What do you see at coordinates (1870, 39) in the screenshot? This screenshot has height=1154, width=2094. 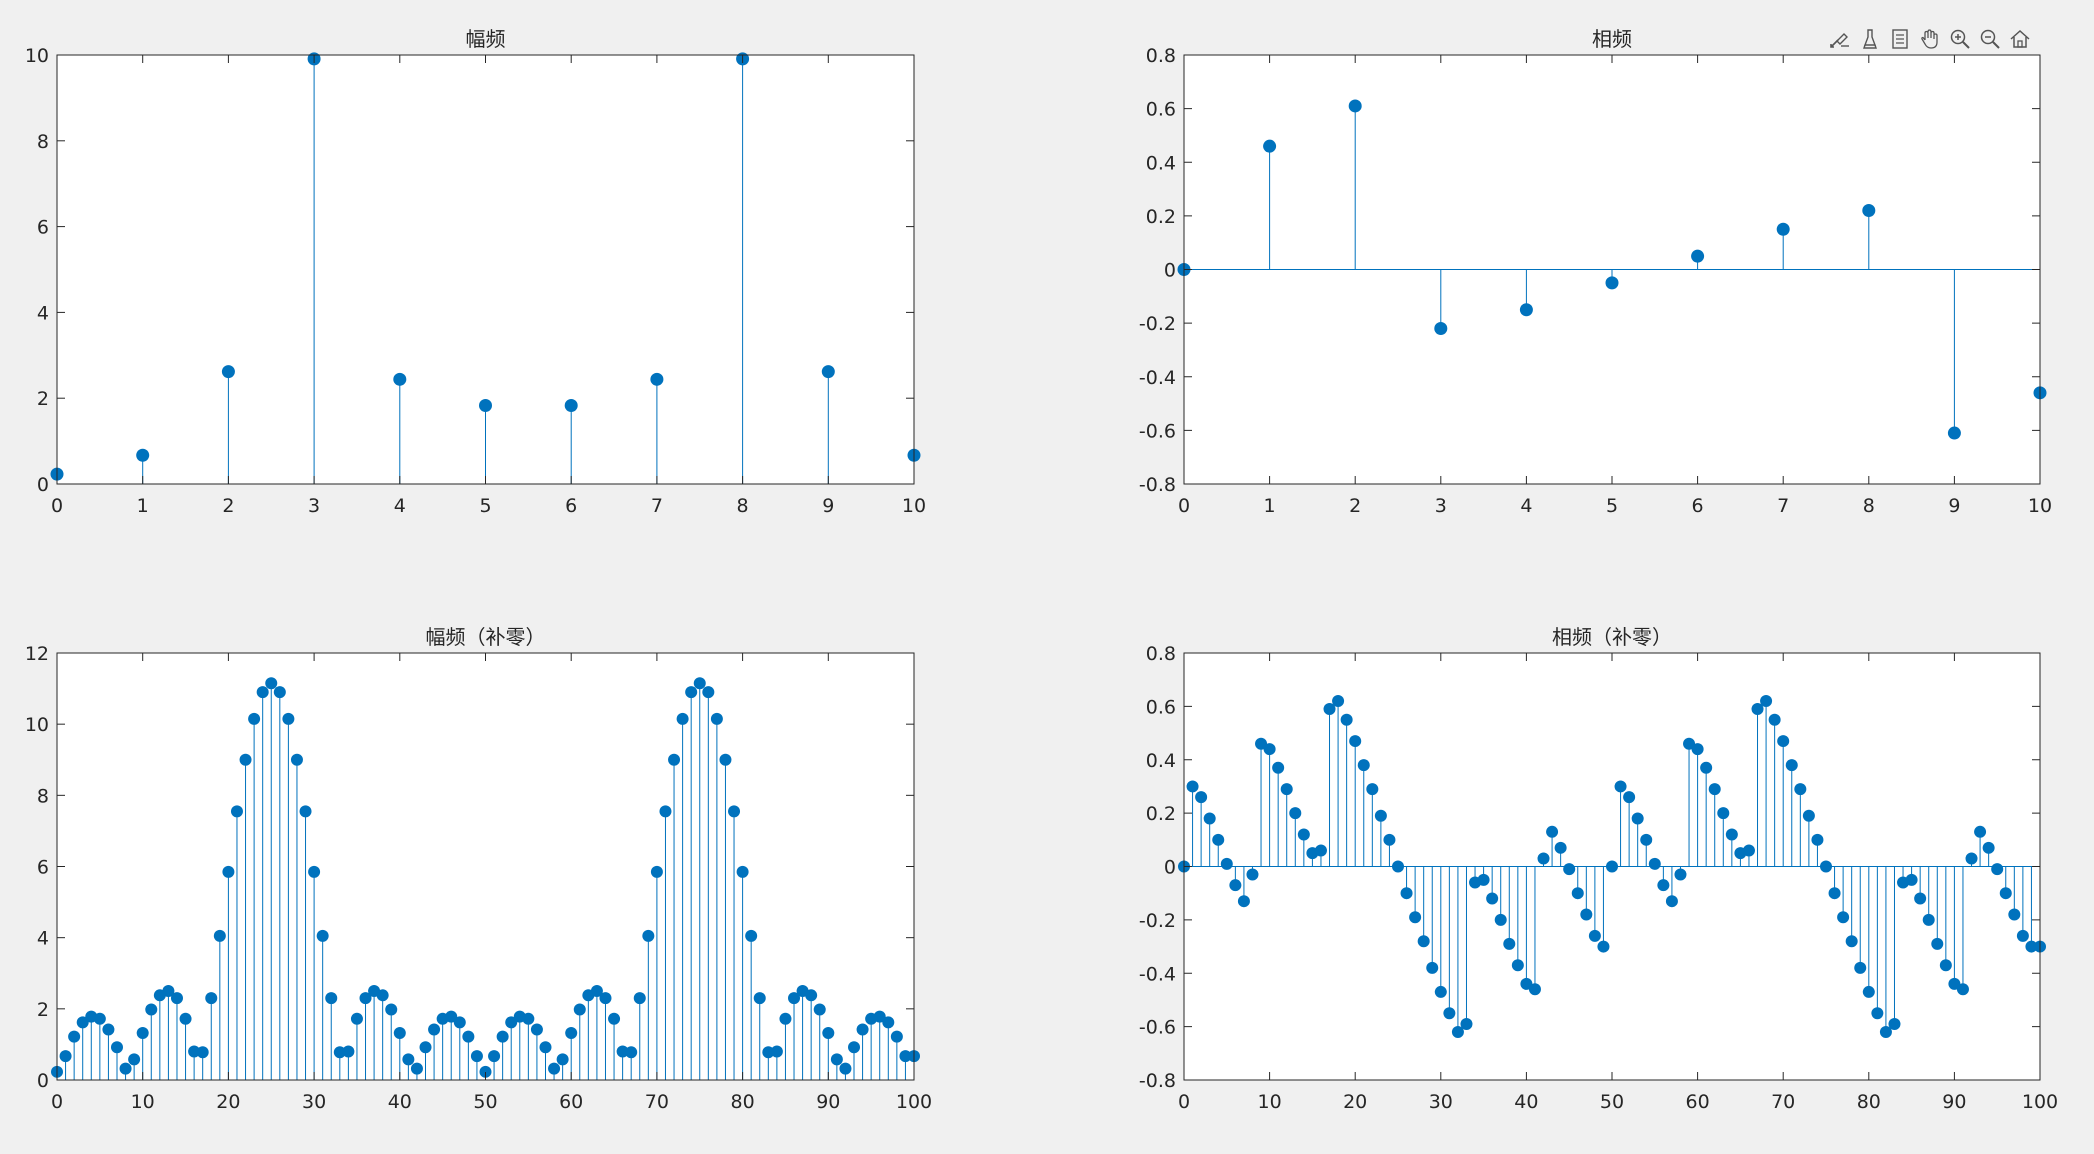 I see `brush-button` at bounding box center [1870, 39].